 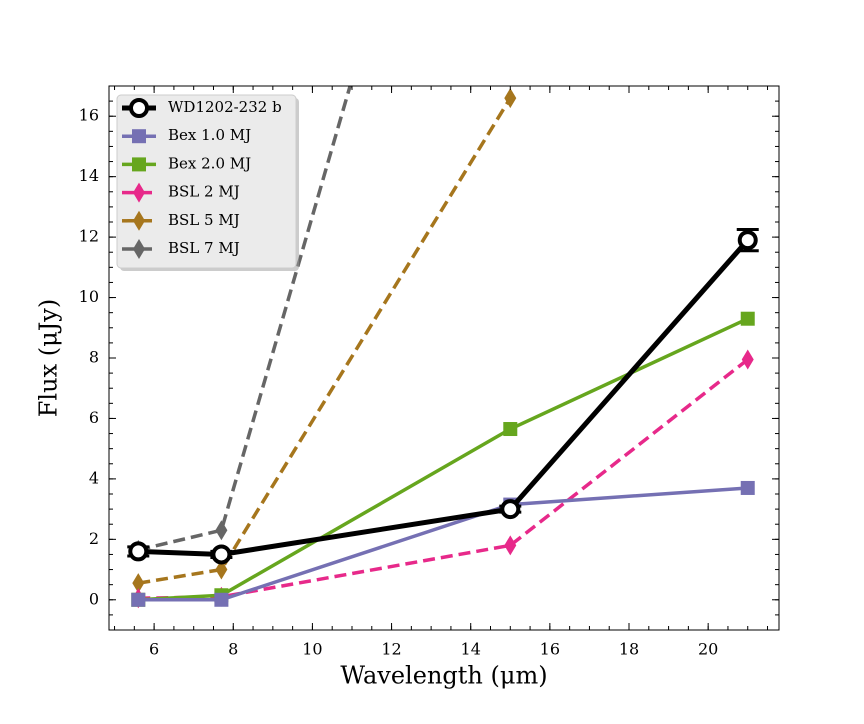 What do you see at coordinates (89, 296) in the screenshot?
I see `y-tick-label: 10` at bounding box center [89, 296].